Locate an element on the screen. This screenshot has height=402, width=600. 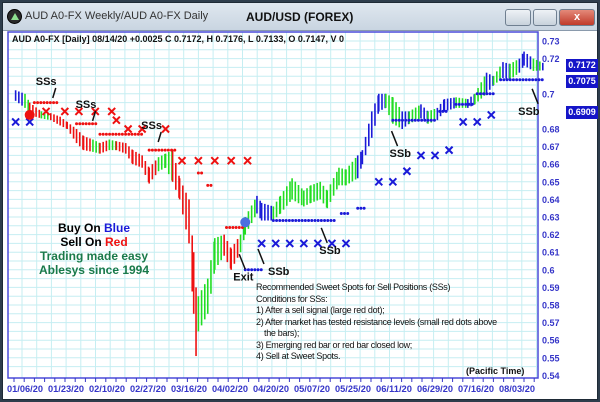
x-tick-label: 02/10/20 is located at coordinates (107, 389).